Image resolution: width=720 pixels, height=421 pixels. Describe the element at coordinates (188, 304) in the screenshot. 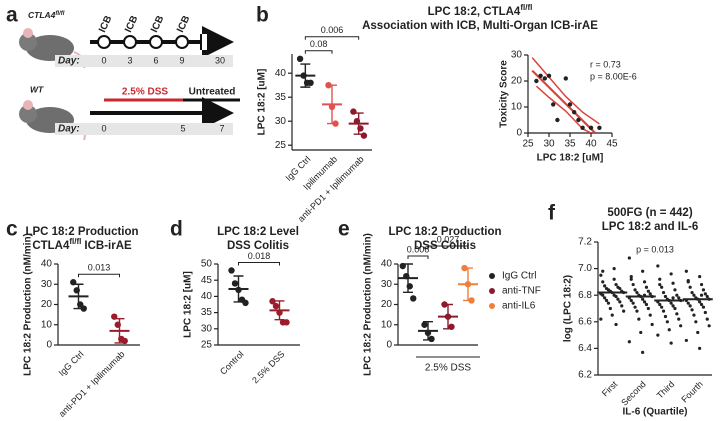

I see `y-axis-label: LPC 18:2 [uM]` at that location.